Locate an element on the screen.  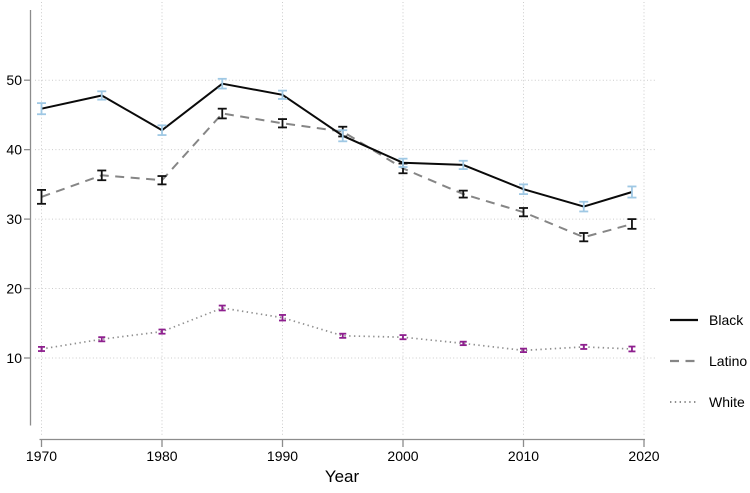
x-axis-title: Year is located at coordinates (342, 476).